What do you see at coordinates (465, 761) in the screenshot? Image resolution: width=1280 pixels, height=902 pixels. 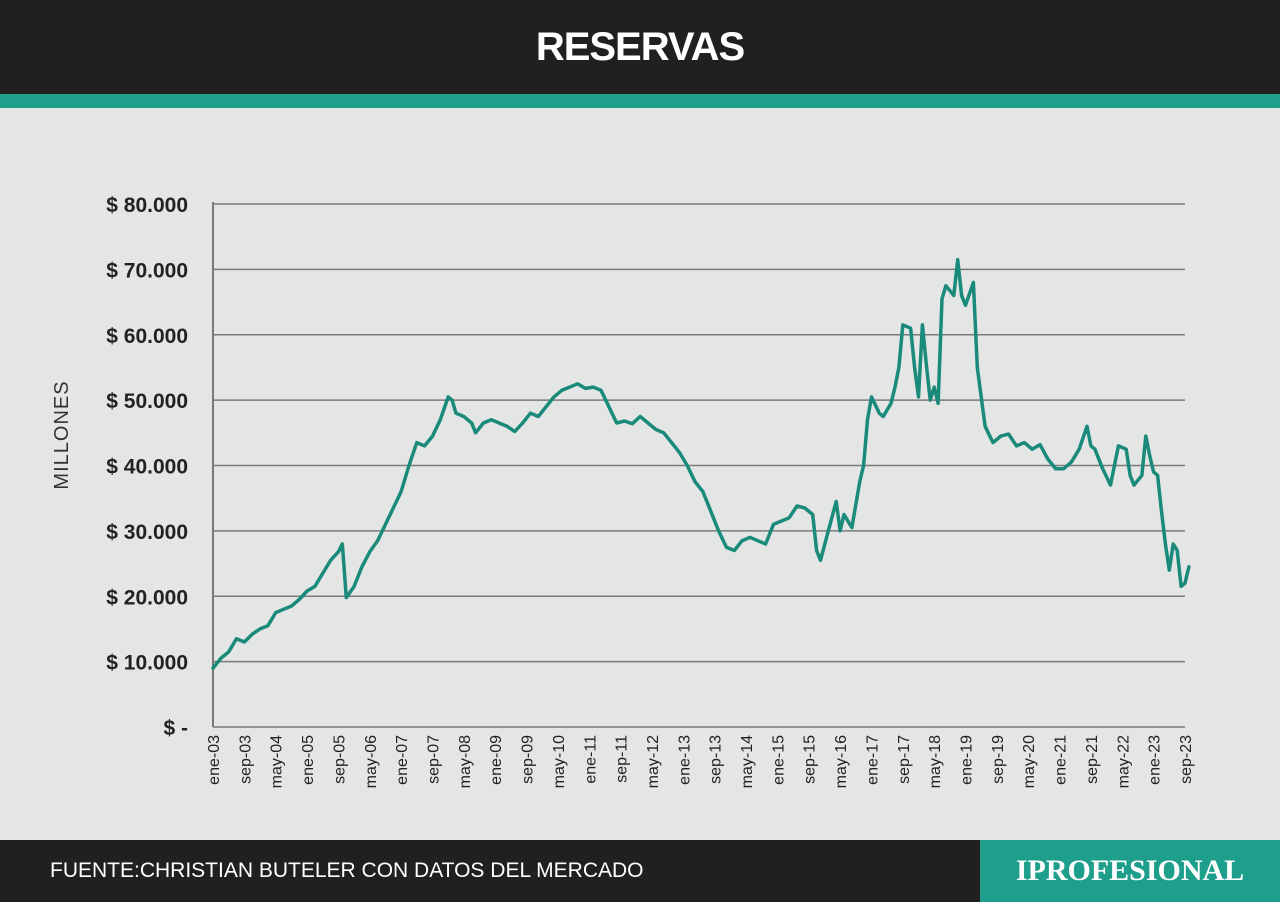 I see `x-tick-label: may-08` at bounding box center [465, 761].